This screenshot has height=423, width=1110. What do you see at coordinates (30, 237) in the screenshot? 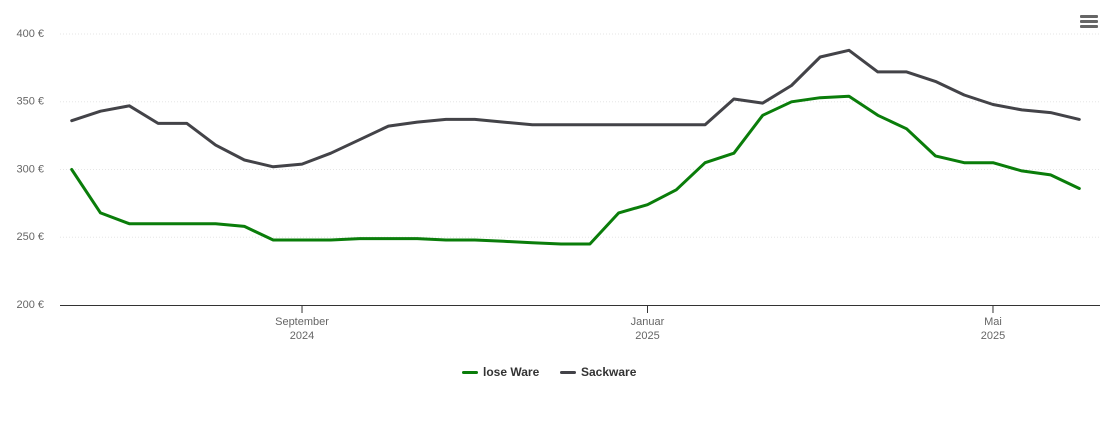
I see `y-tick-label: 250 €` at bounding box center [30, 237].